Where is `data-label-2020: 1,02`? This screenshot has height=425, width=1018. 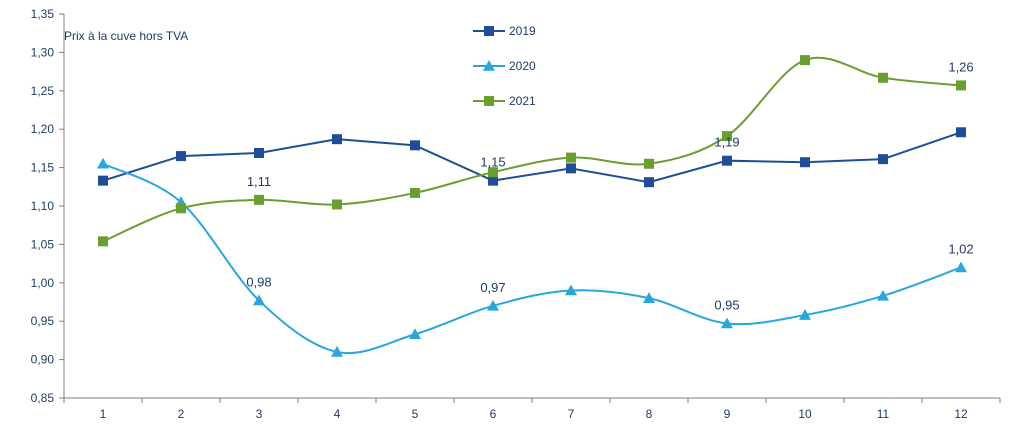 data-label-2020: 1,02 is located at coordinates (960, 248).